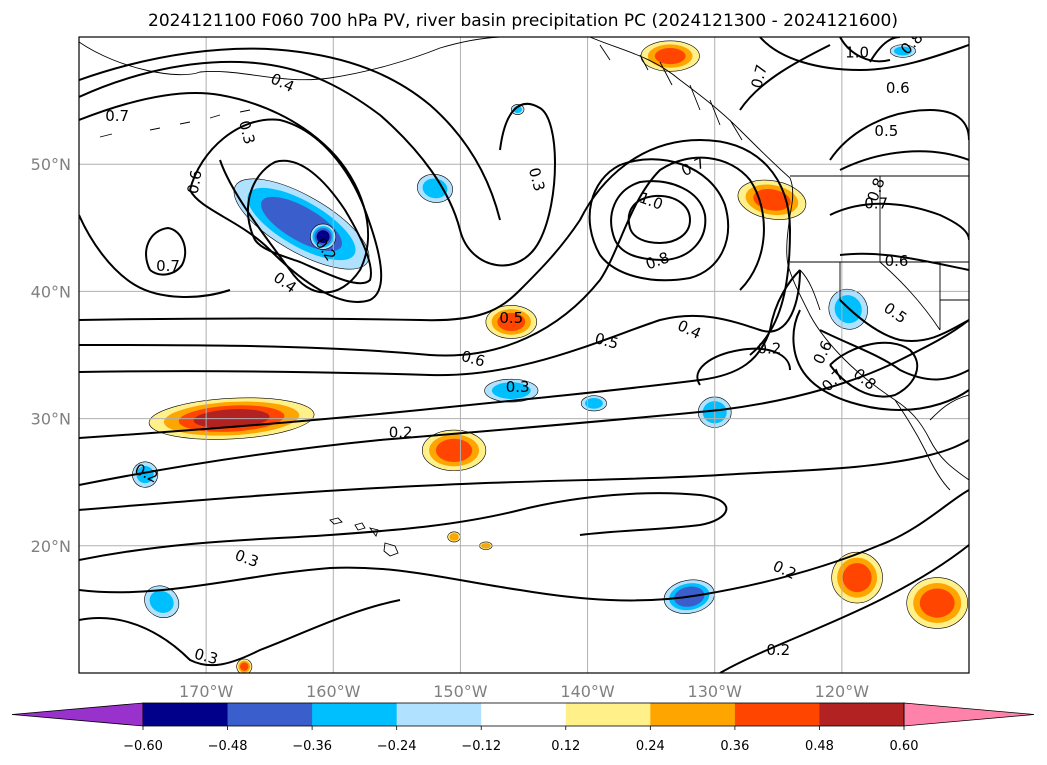 Image resolution: width=1047 pixels, height=765 pixels. What do you see at coordinates (819, 746) in the screenshot?
I see `colorbar-tick-label: 0.48` at bounding box center [819, 746].